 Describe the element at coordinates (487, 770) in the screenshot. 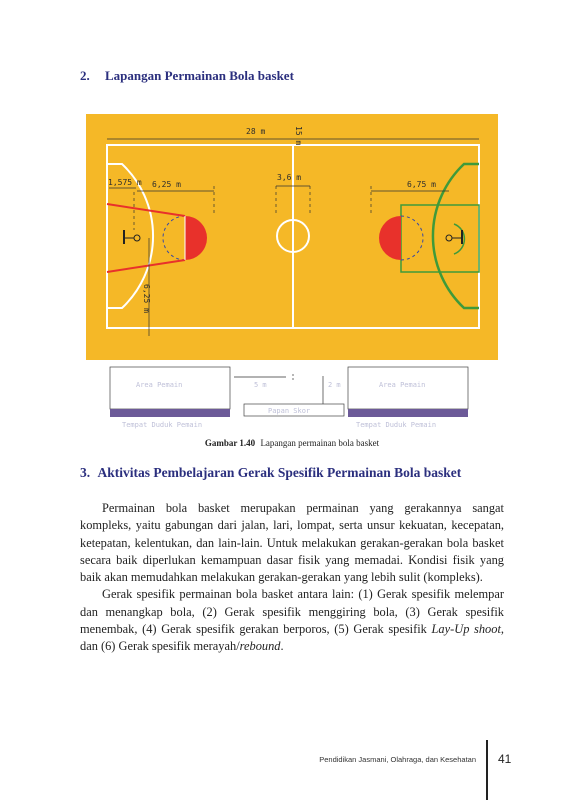

I see `footer-divider` at that location.